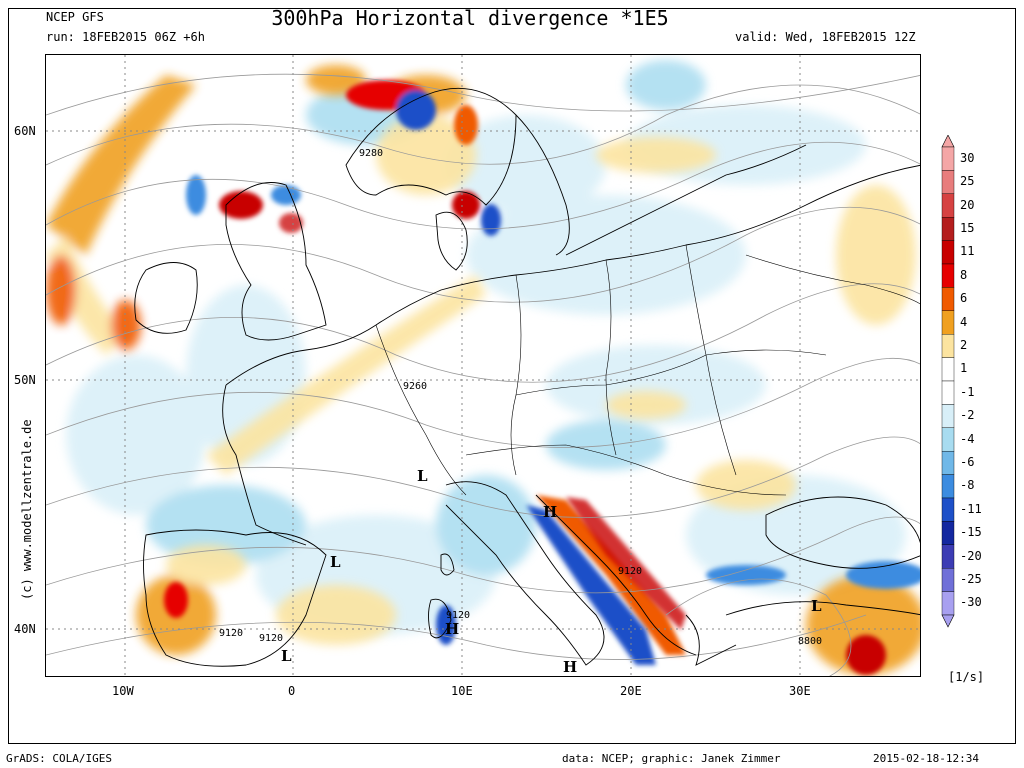 The image size is (1024, 768). Describe the element at coordinates (967, 415) in the screenshot. I see `legend-level-label: -2` at that location.